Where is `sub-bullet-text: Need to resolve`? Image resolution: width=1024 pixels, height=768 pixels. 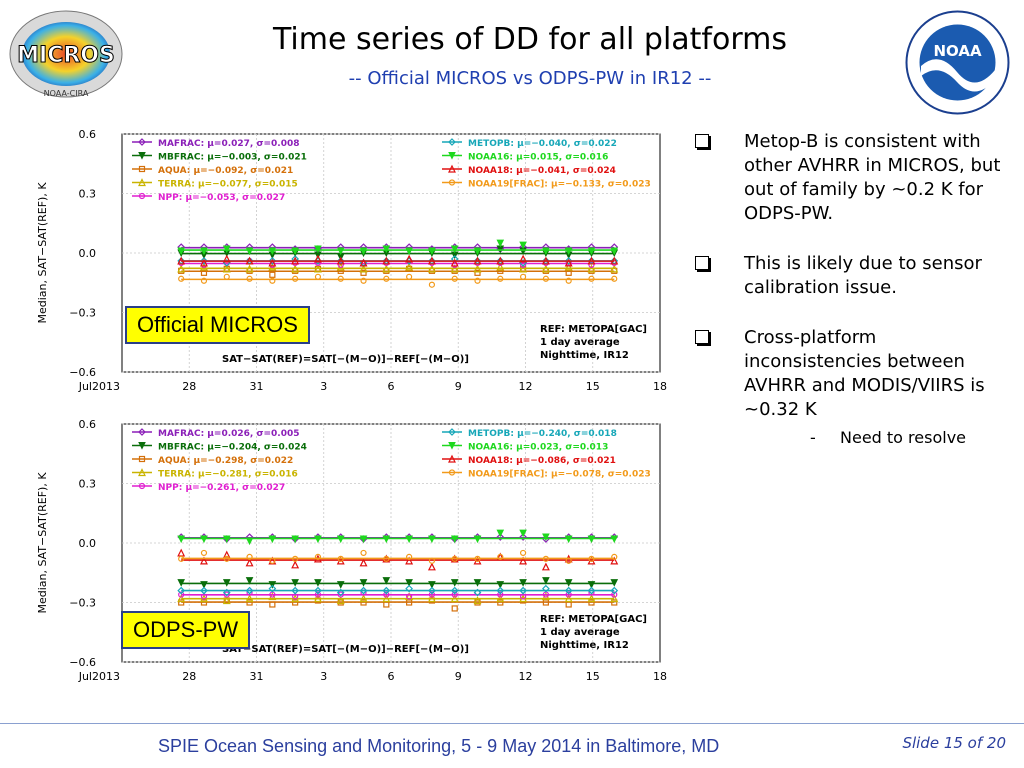 sub-bullet-text: Need to resolve is located at coordinates (903, 437).